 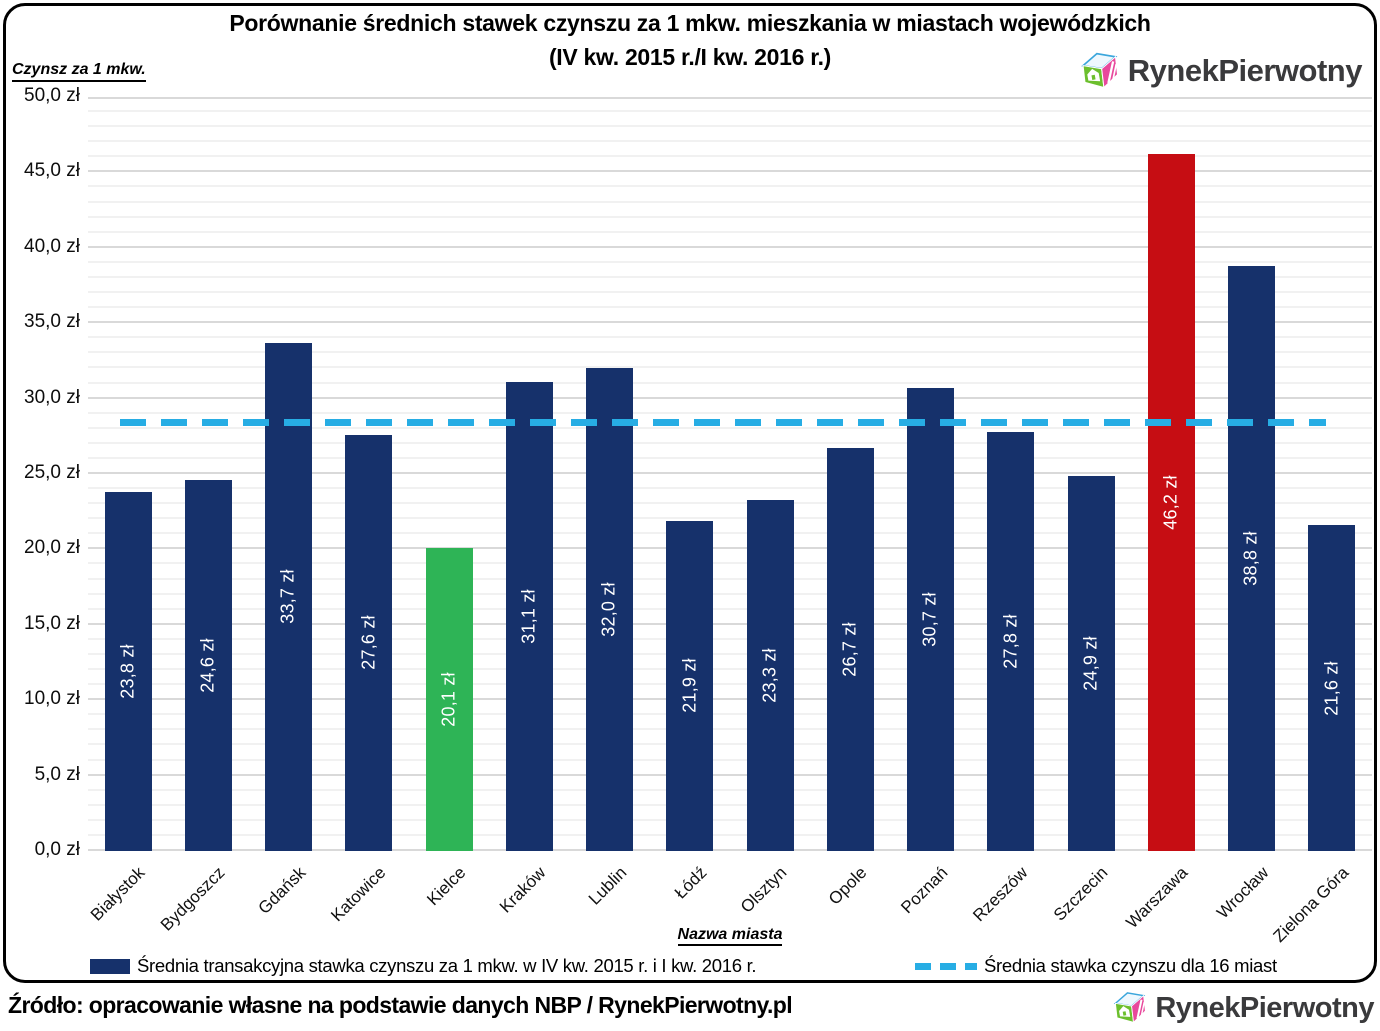 I want to click on legend-item-line: Średnia stawka czynszu dla 16 miast, so click(x=1096, y=966).